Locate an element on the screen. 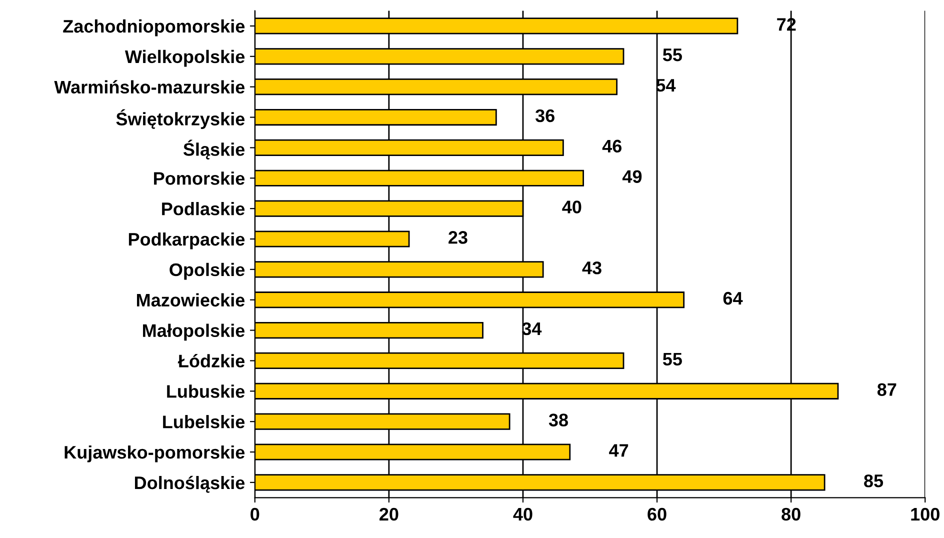  data-label: 23 is located at coordinates (458, 237).